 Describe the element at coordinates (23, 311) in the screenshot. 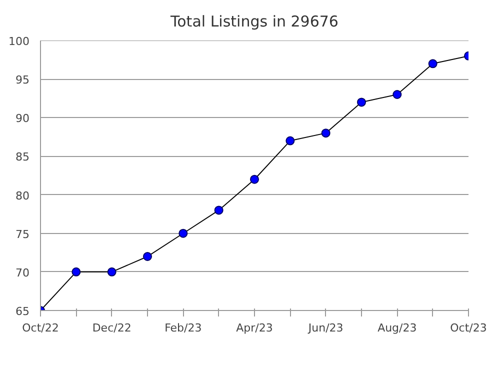

I see `y-tick-label: 65` at that location.